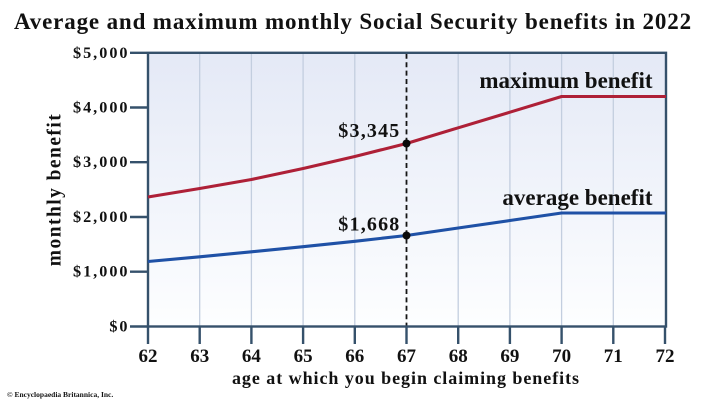 The height and width of the screenshot is (409, 720). What do you see at coordinates (55, 189) in the screenshot?
I see `svg-text: monthly benefit` at bounding box center [55, 189].